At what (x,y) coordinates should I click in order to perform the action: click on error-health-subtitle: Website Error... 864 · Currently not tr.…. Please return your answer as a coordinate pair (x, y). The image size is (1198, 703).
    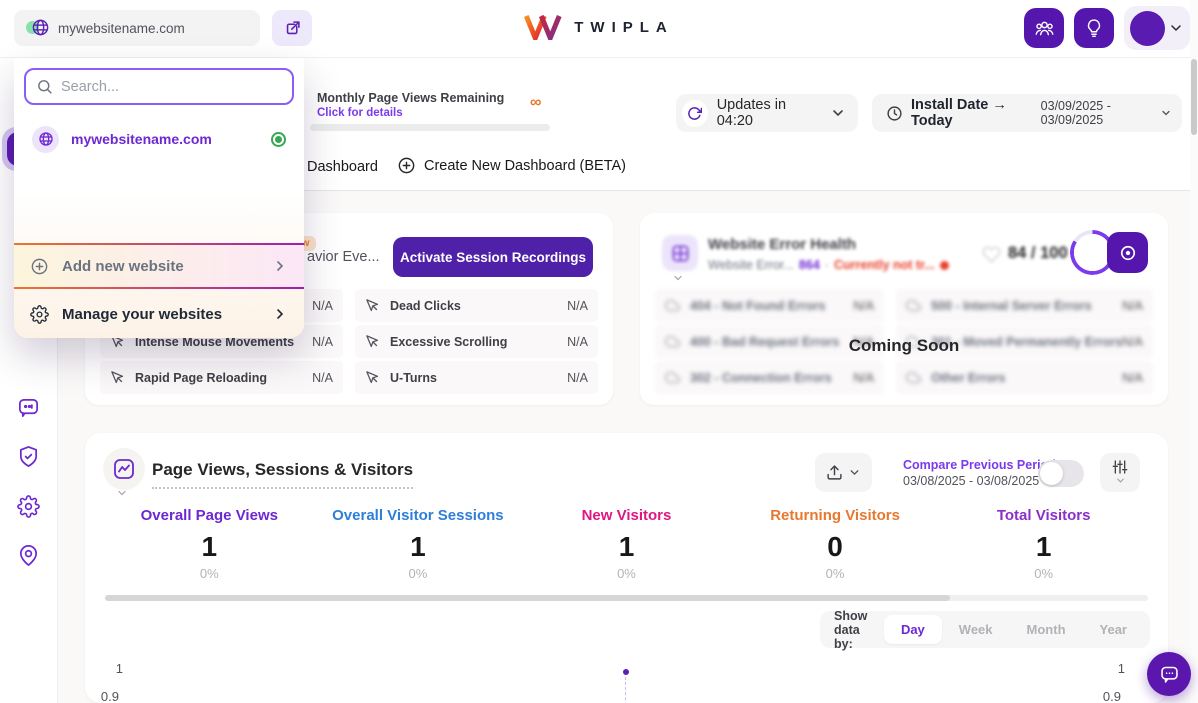
    Looking at the image, I should click on (828, 265).